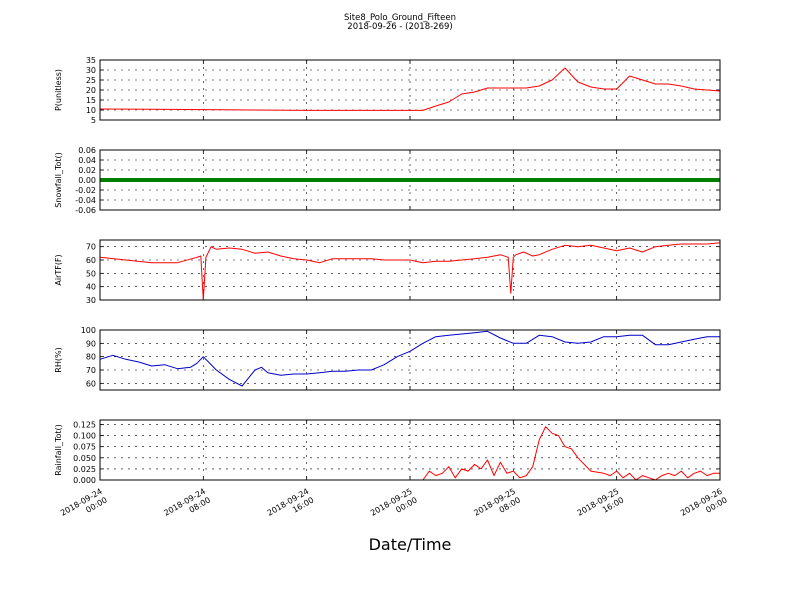 The image size is (800, 600). Describe the element at coordinates (58, 450) in the screenshot. I see `y-axis-label: Rainfall_Tot()` at that location.